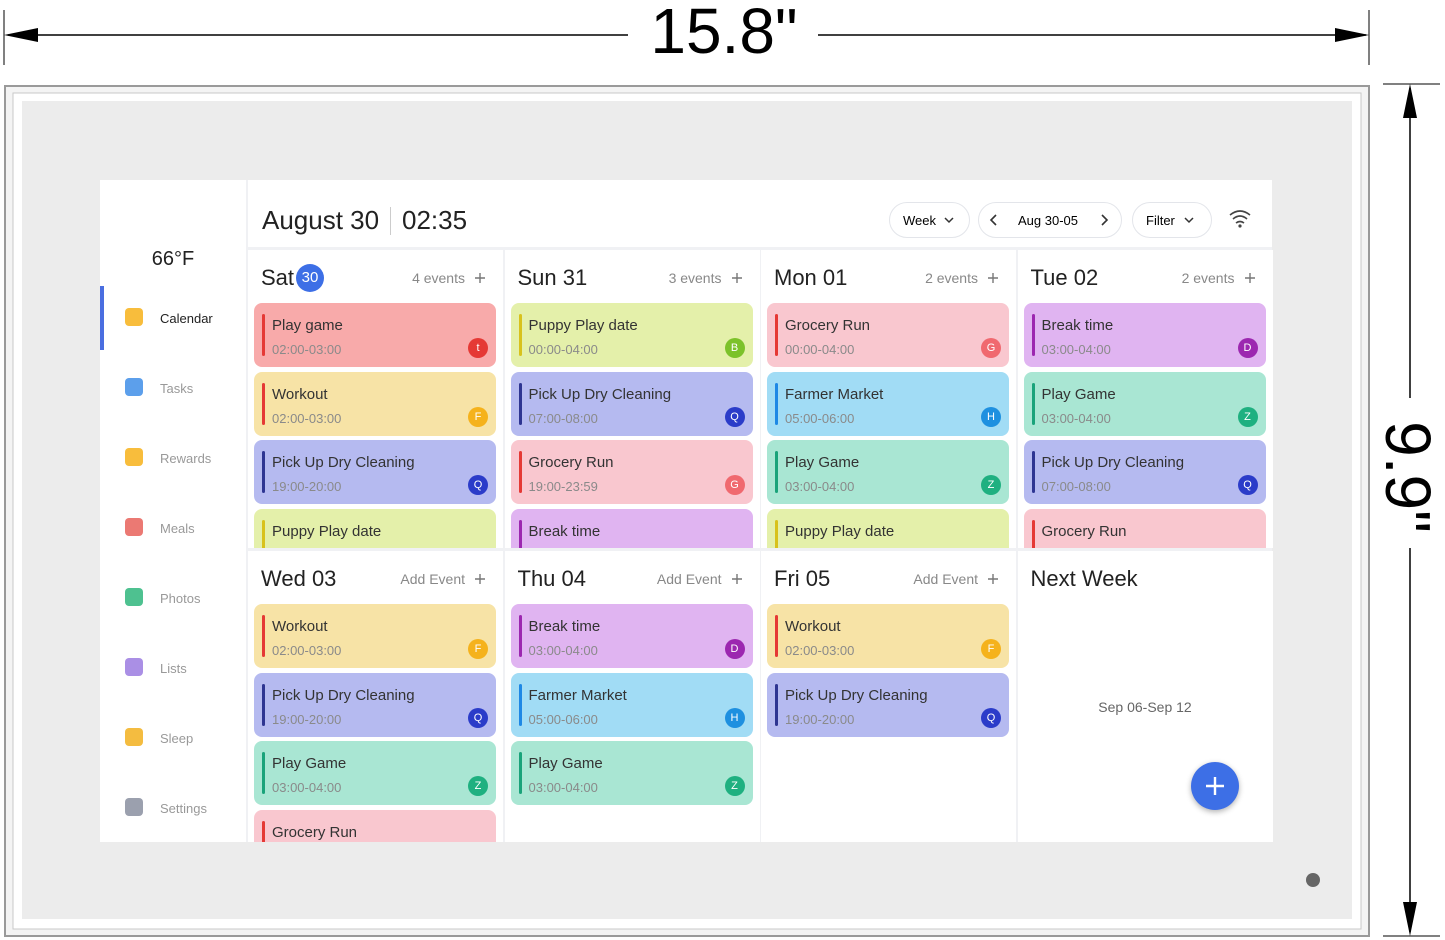  I want to click on chevron, so click(949, 220).